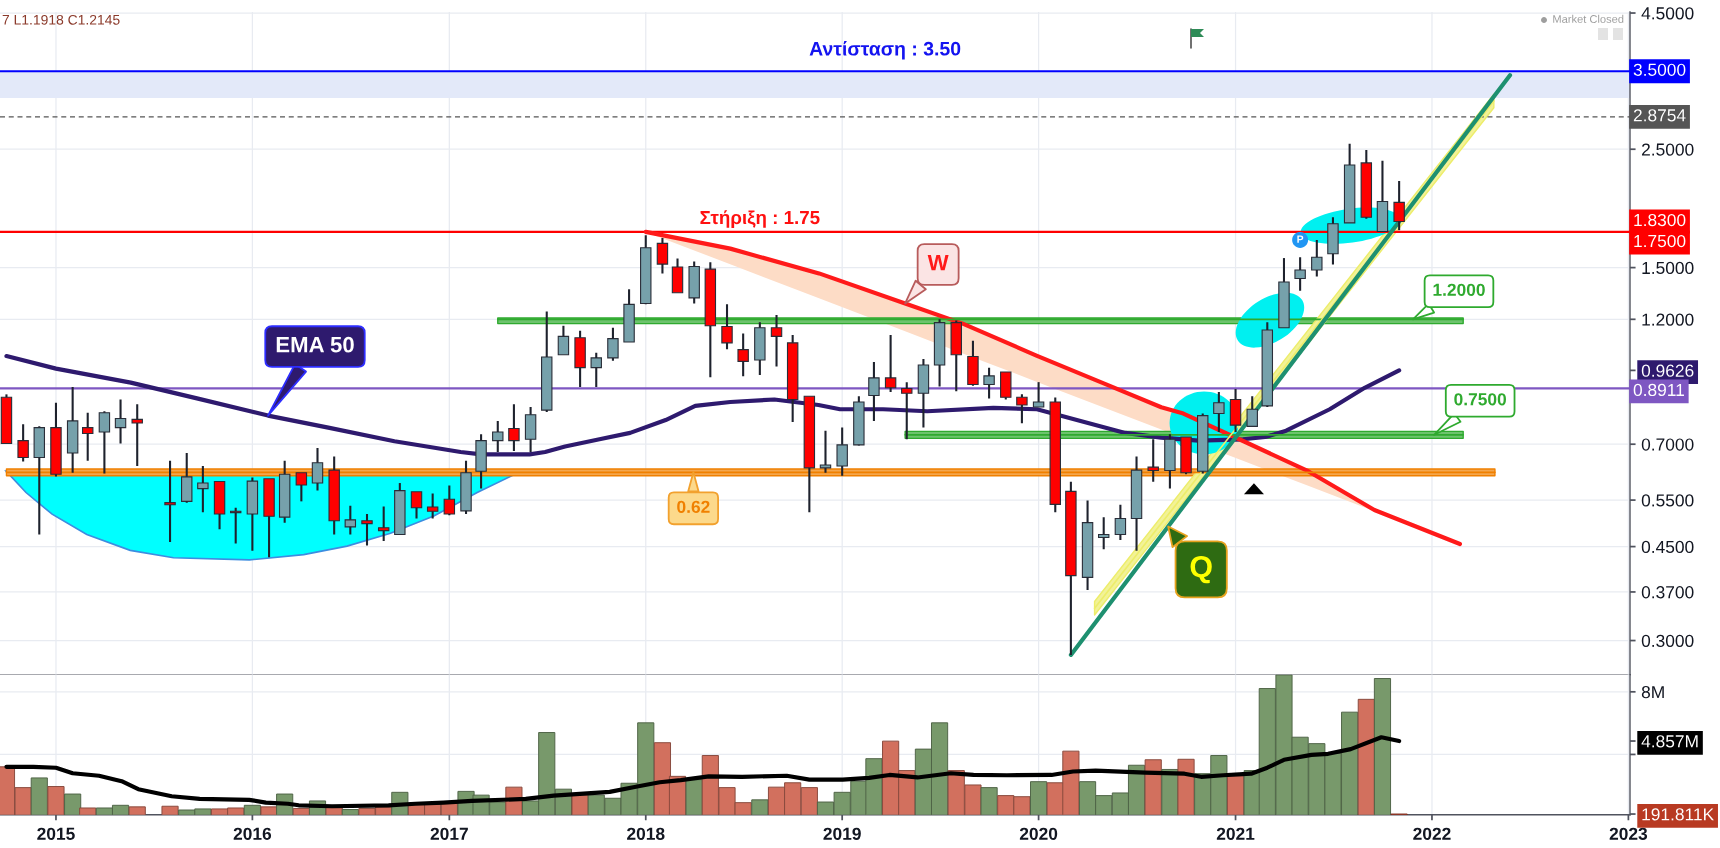 The width and height of the screenshot is (1720, 848). I want to click on y-tick-label: 2.5000, so click(1667, 149).